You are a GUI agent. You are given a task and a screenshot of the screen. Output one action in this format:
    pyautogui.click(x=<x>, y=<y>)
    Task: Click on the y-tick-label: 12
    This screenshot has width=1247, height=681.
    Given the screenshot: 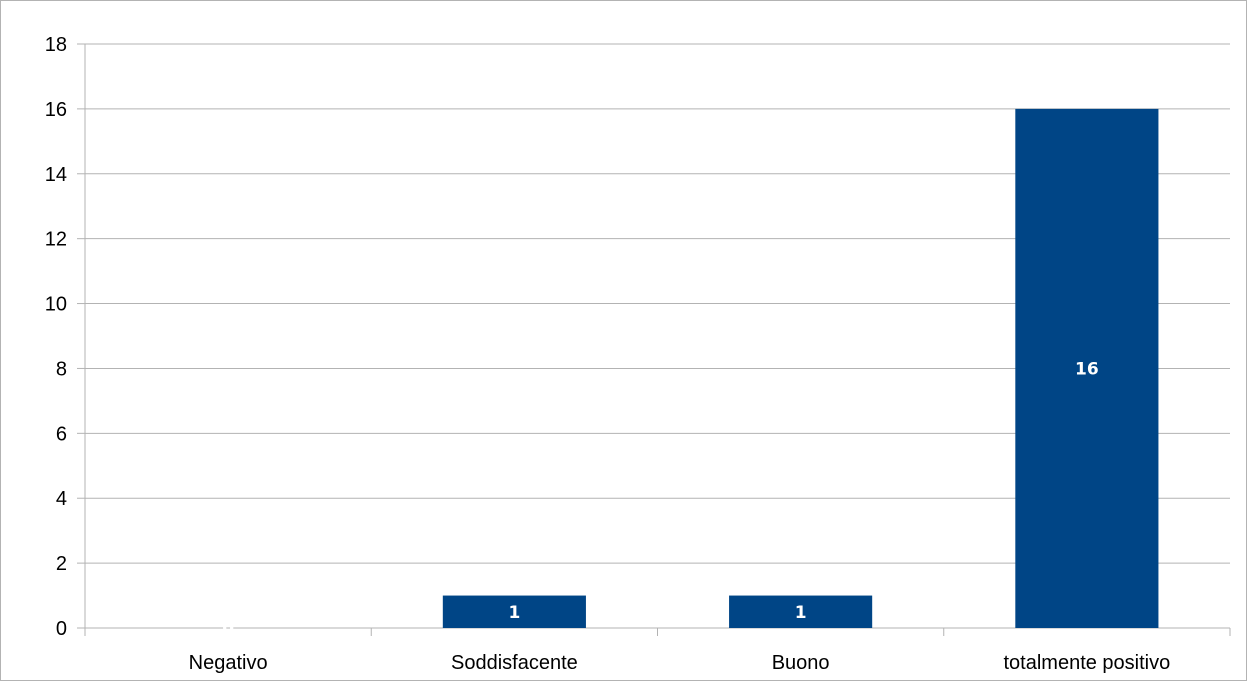 What is the action you would take?
    pyautogui.click(x=56, y=240)
    